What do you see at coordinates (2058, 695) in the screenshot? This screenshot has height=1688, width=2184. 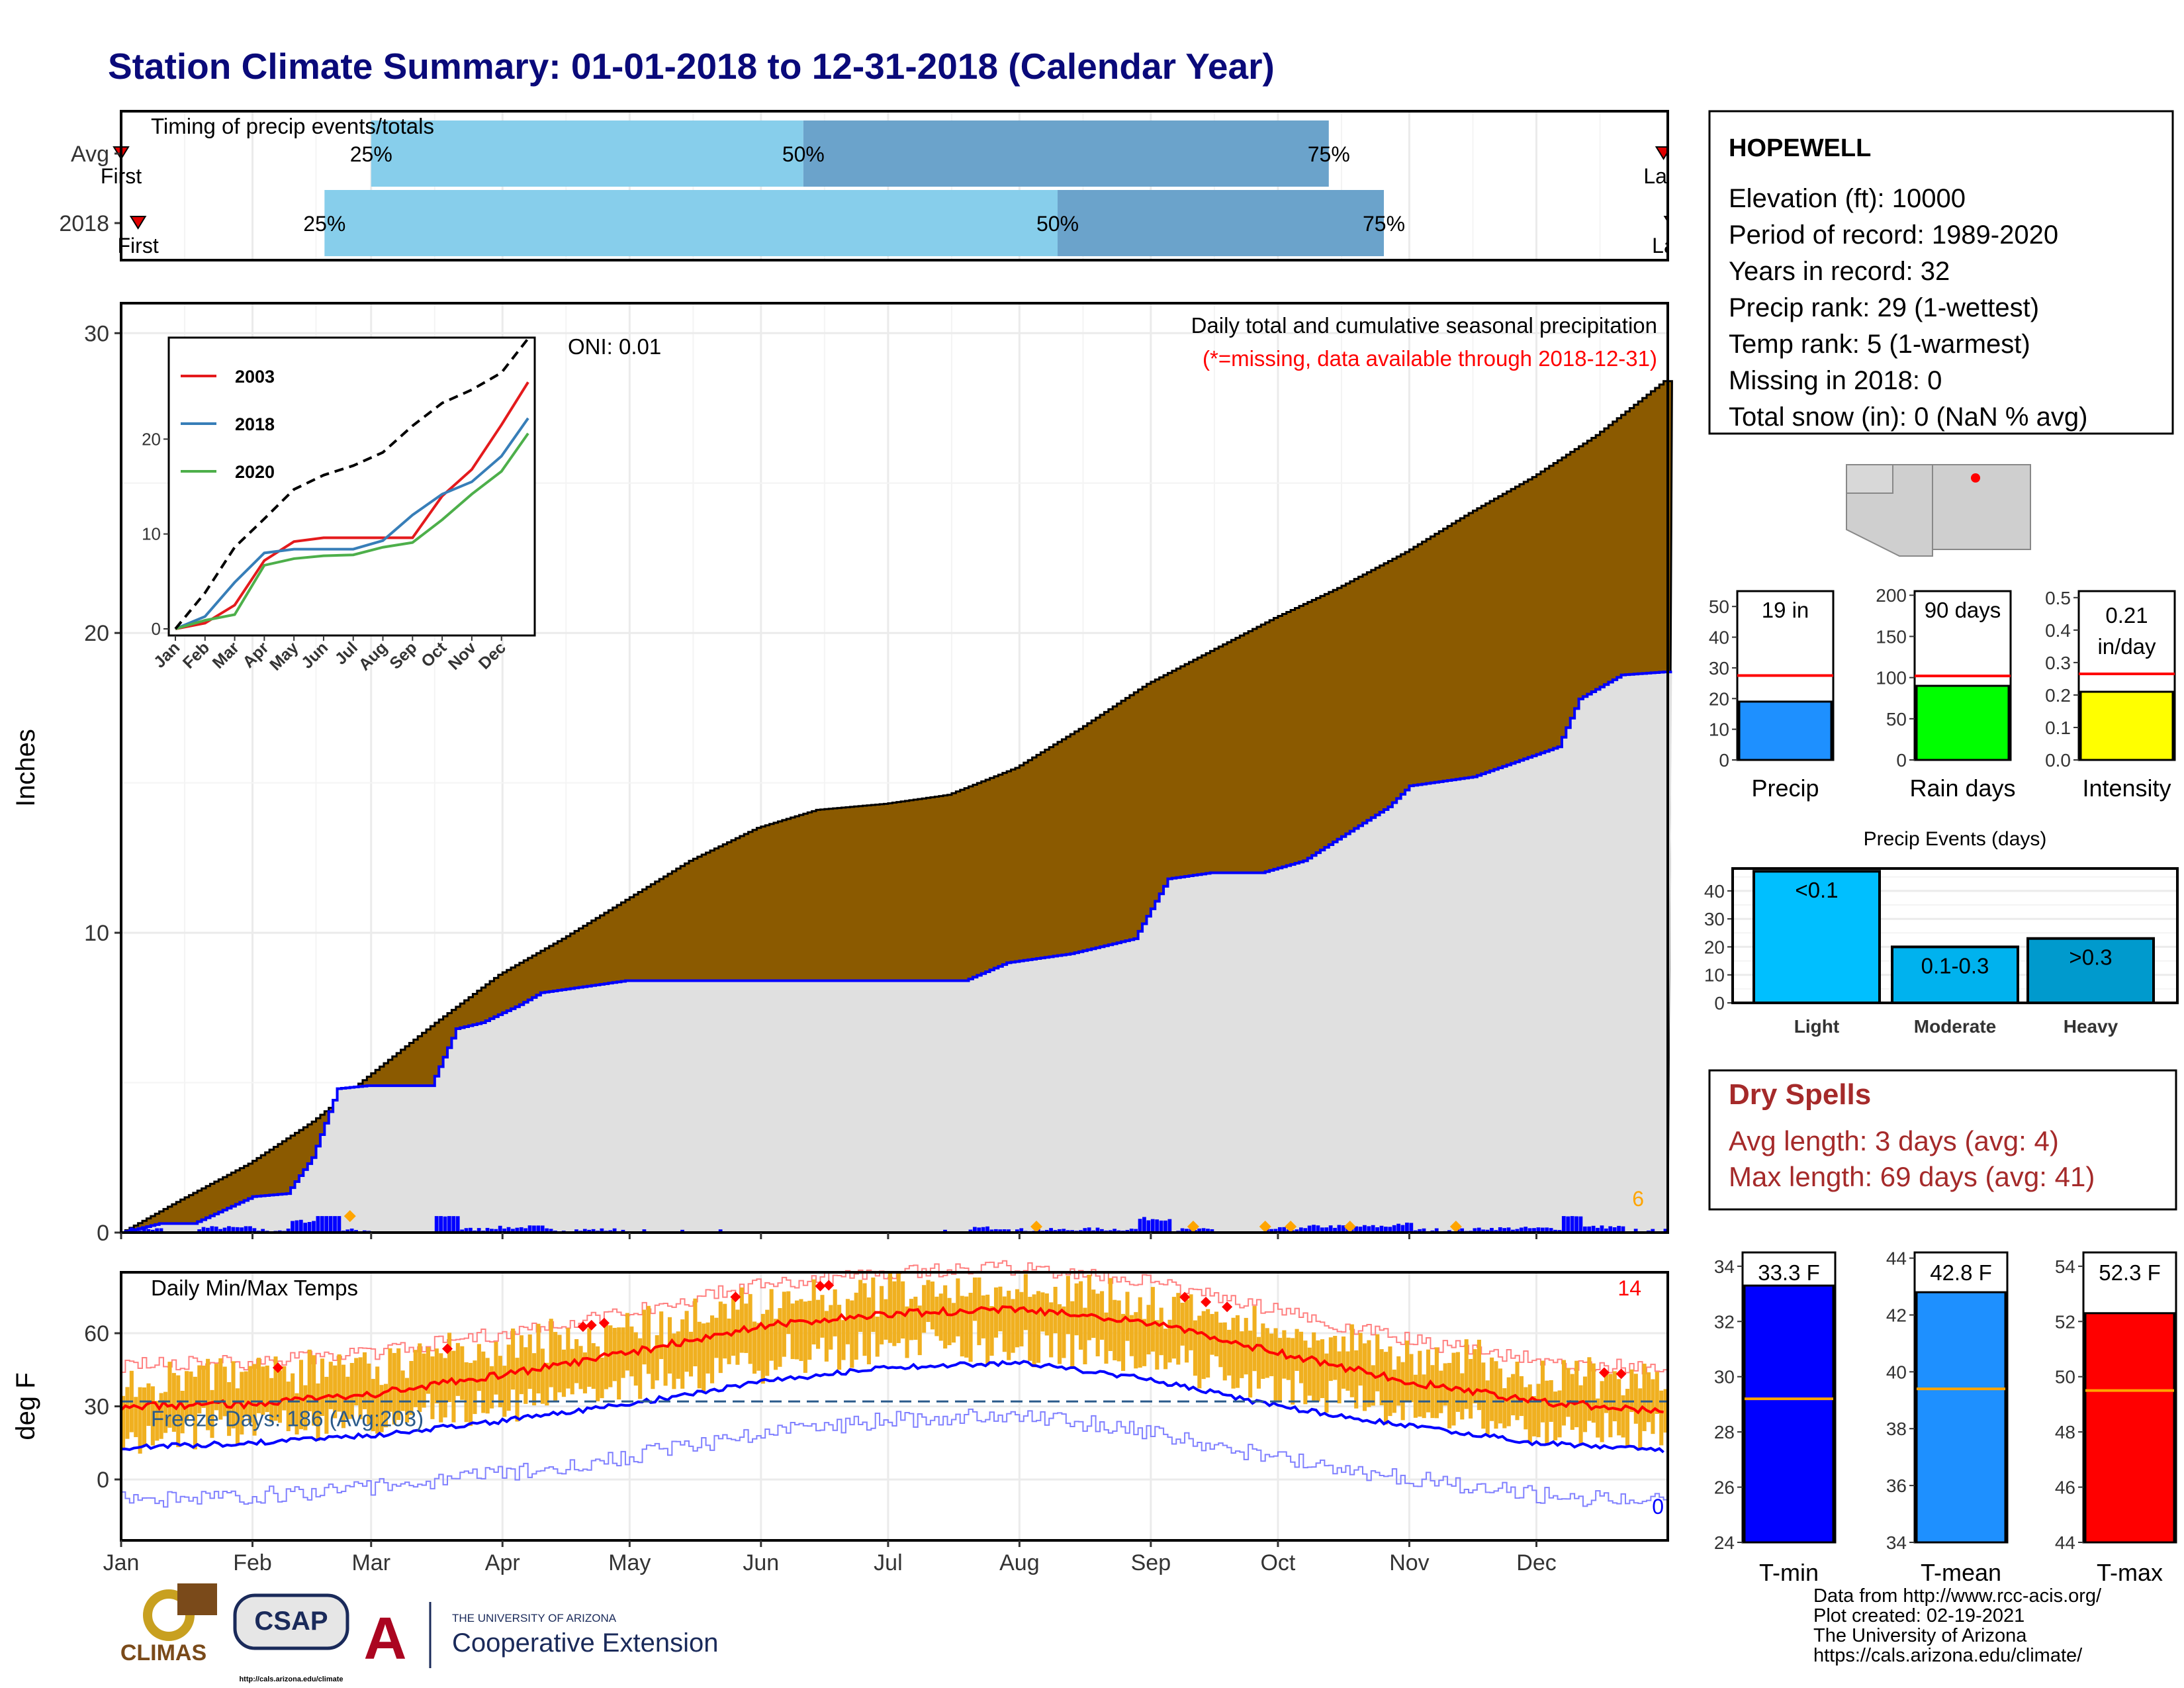 I see `summary-bar-tick-label: 0.2` at bounding box center [2058, 695].